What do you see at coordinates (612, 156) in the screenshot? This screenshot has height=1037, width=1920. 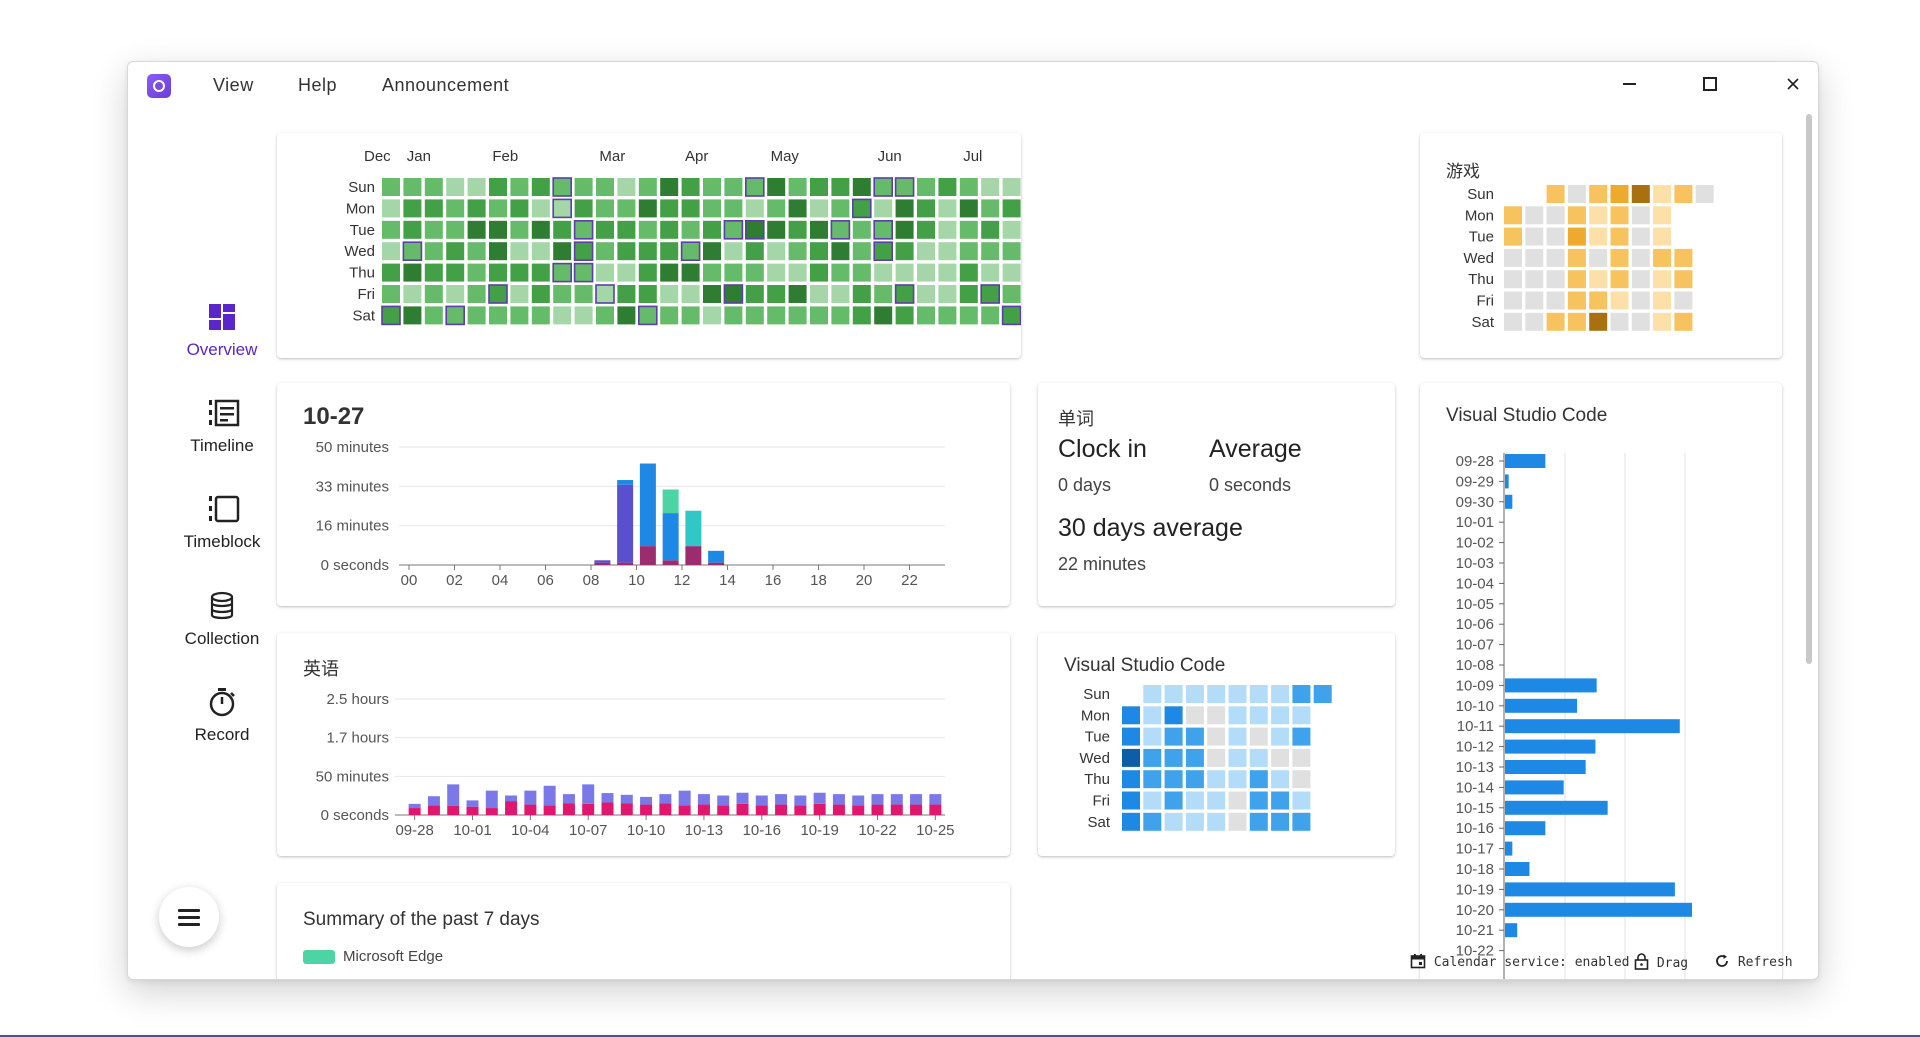 I see `month-label: Mar` at bounding box center [612, 156].